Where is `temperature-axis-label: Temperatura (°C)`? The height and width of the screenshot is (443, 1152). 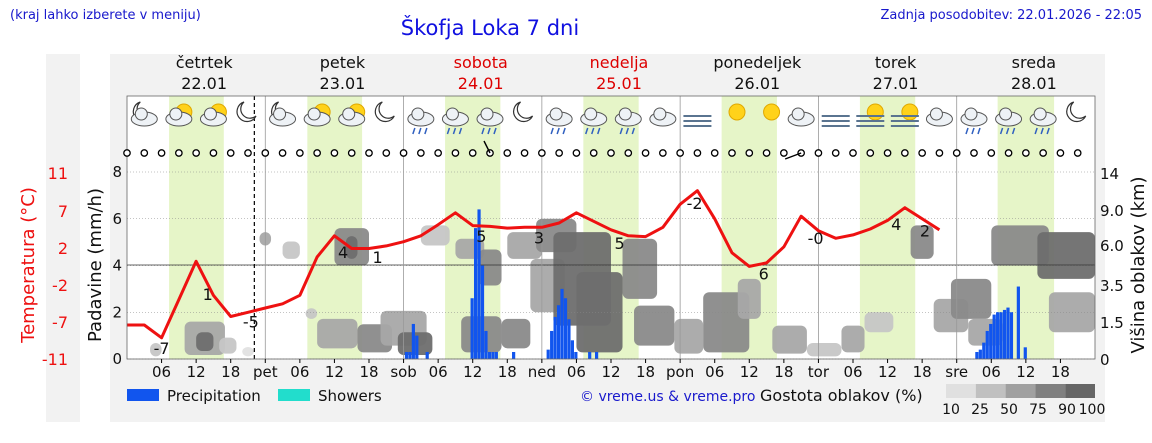
temperature-axis-label: Temperatura (°C) is located at coordinates (28, 265).